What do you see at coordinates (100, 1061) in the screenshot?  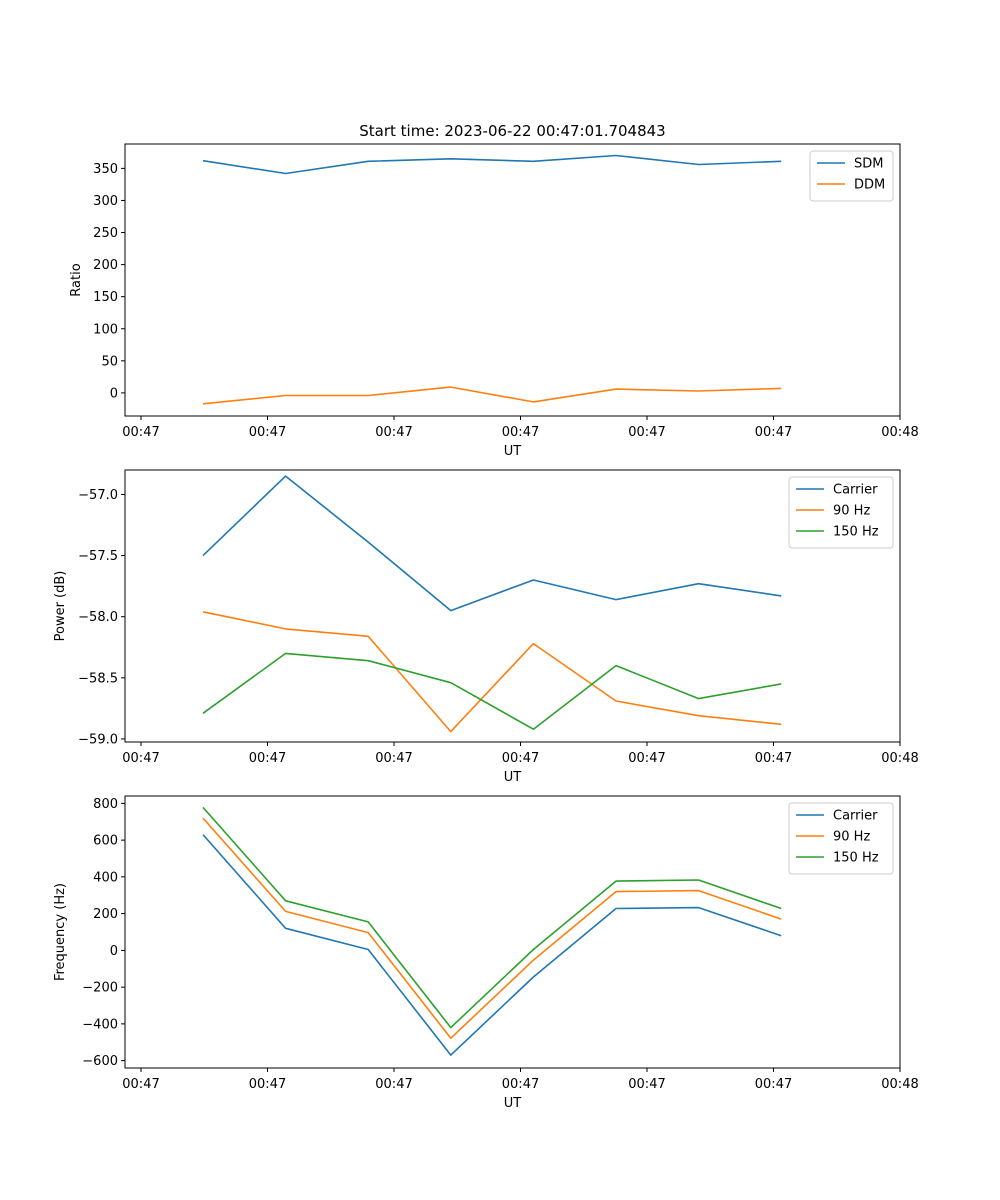 I see `y-tick-label: −600` at bounding box center [100, 1061].